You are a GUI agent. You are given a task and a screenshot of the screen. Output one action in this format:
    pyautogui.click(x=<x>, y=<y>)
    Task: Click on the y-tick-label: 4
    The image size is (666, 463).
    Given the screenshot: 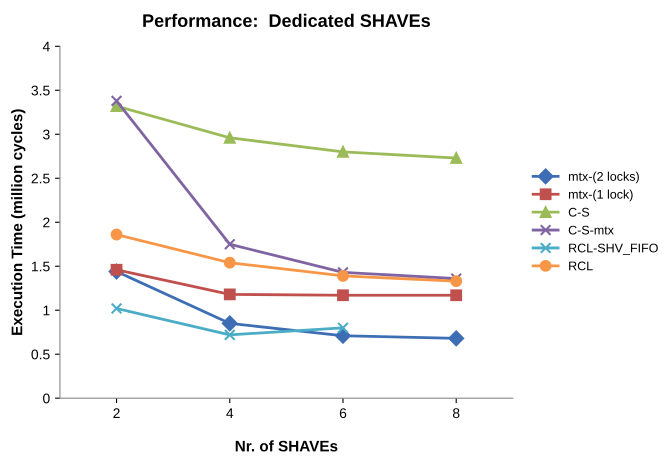 What is the action you would take?
    pyautogui.click(x=46, y=47)
    